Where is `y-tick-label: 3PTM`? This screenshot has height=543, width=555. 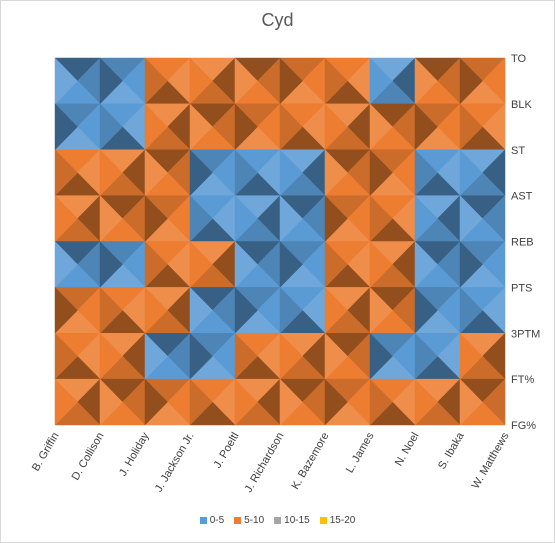 y-tick-label: 3PTM is located at coordinates (525, 334).